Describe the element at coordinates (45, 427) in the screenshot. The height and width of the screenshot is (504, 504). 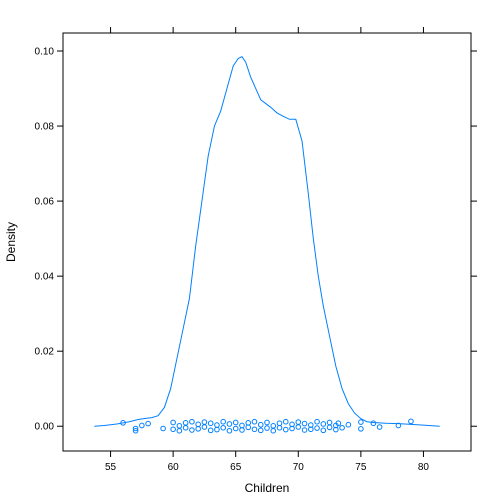
I see `y-tick-label: 0.00` at that location.